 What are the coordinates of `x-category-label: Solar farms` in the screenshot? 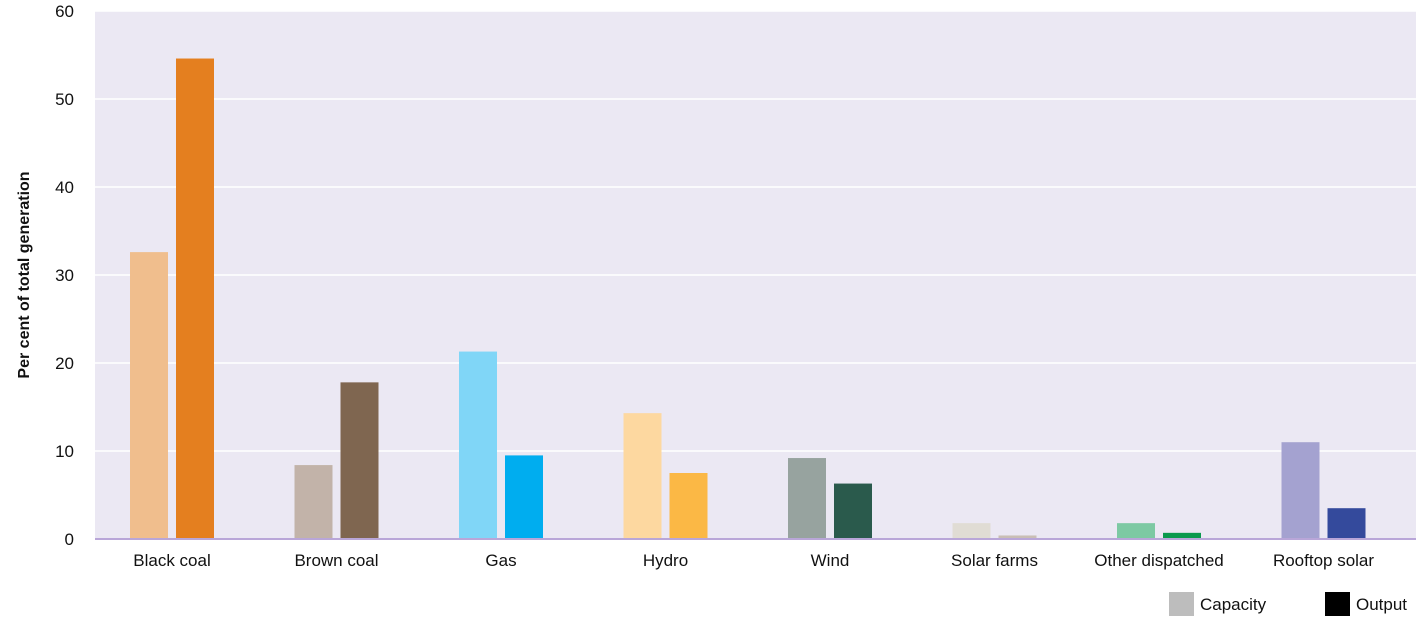 It's located at (994, 560).